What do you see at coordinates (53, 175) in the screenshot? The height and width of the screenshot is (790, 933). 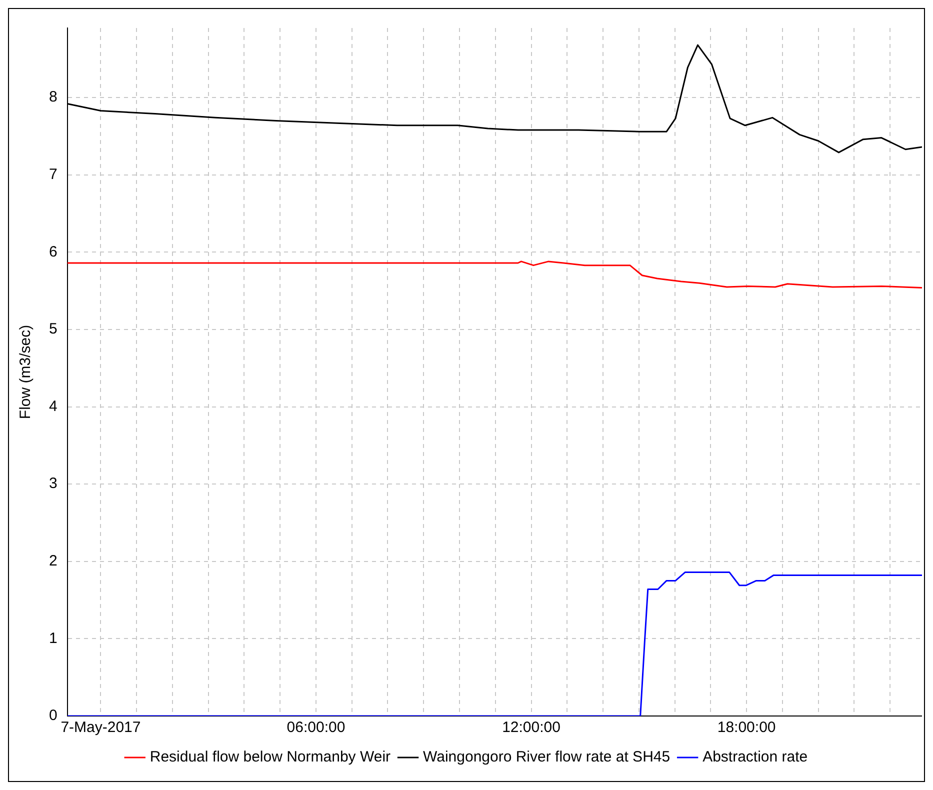 I see `y-tick-label: 7` at bounding box center [53, 175].